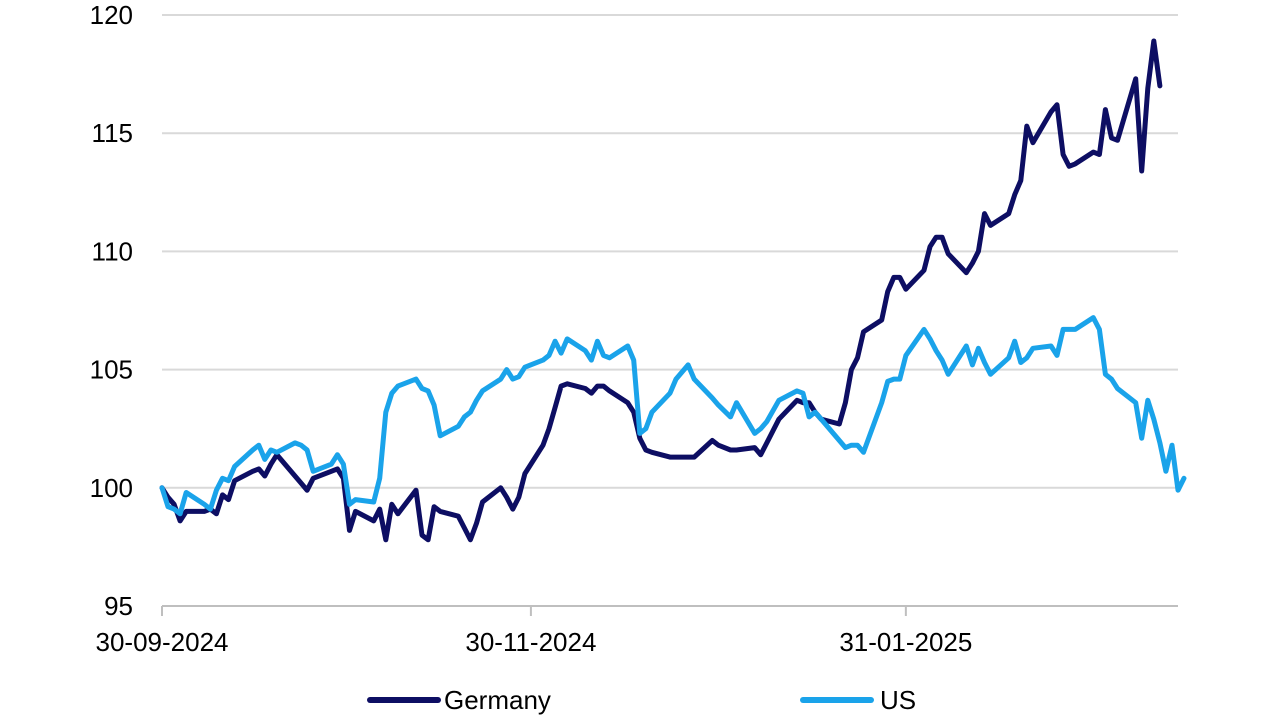  Describe the element at coordinates (905, 642) in the screenshot. I see `x-tick-label: 31-01-2025` at that location.